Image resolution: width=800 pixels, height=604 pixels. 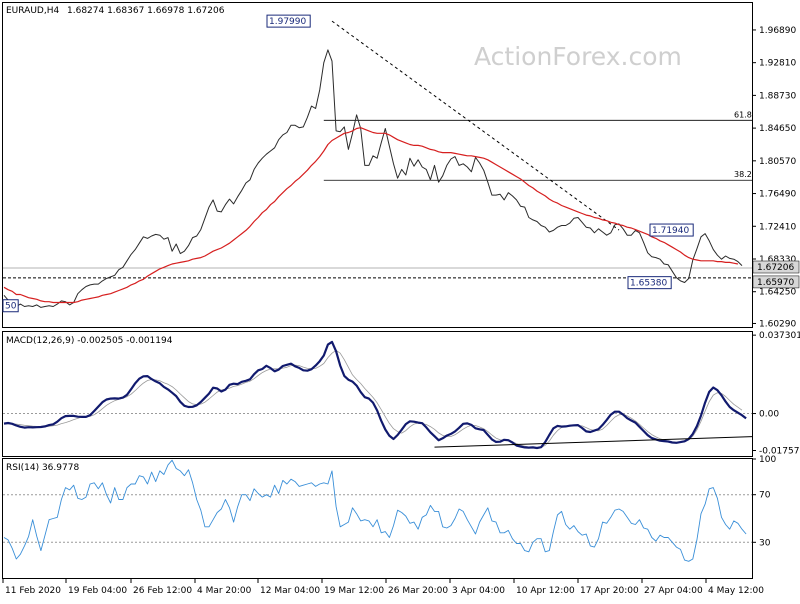 What do you see at coordinates (418, 591) in the screenshot?
I see `time-tick-label: 26 Mar 20:00` at bounding box center [418, 591].